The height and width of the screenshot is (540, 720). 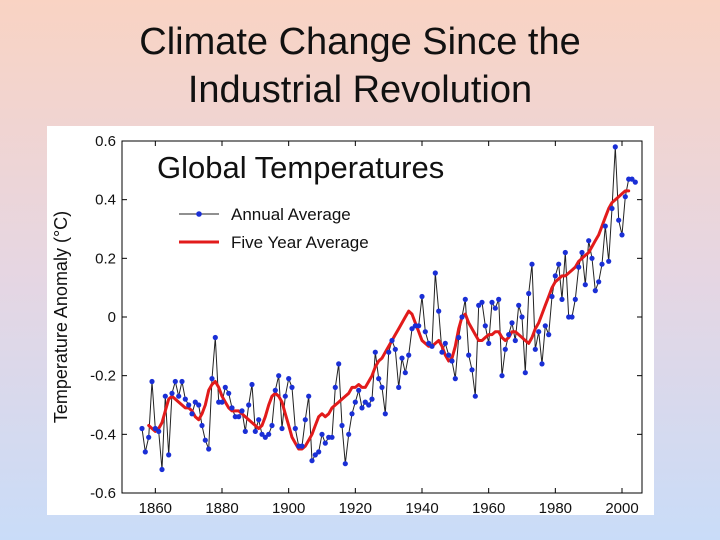 What do you see at coordinates (112, 317) in the screenshot?
I see `y-tick-label: 0` at bounding box center [112, 317].